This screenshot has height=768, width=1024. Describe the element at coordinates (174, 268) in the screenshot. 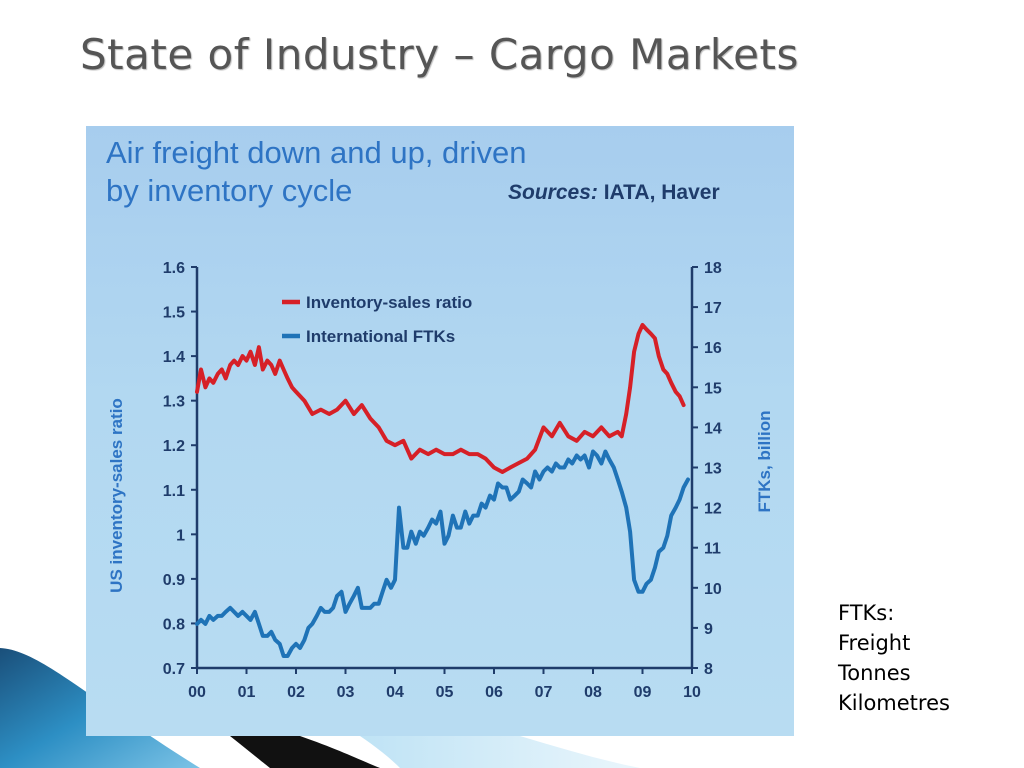

I see `left-y-tick-label: 1.6` at that location.